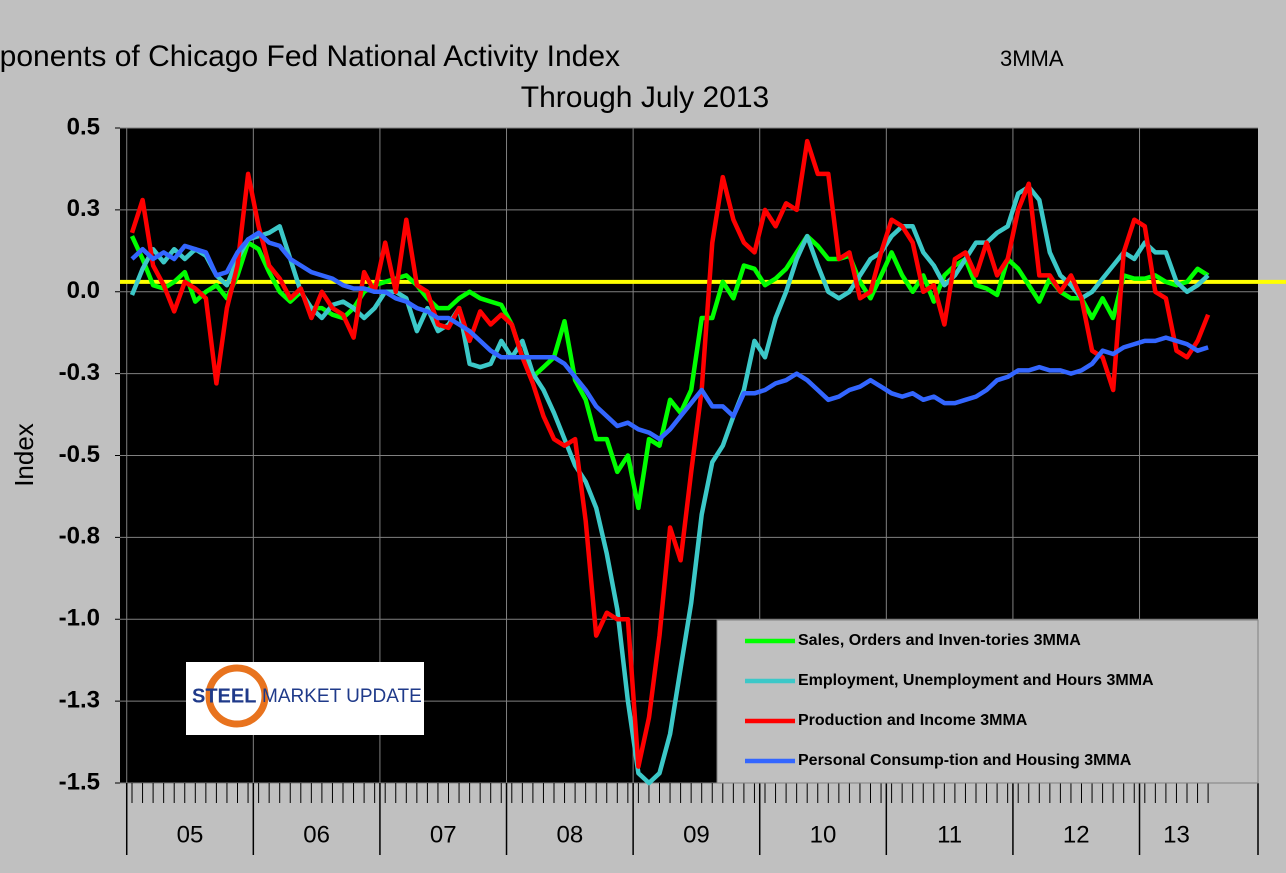  What do you see at coordinates (949, 834) in the screenshot?
I see `x-tick-label: 11` at bounding box center [949, 834].